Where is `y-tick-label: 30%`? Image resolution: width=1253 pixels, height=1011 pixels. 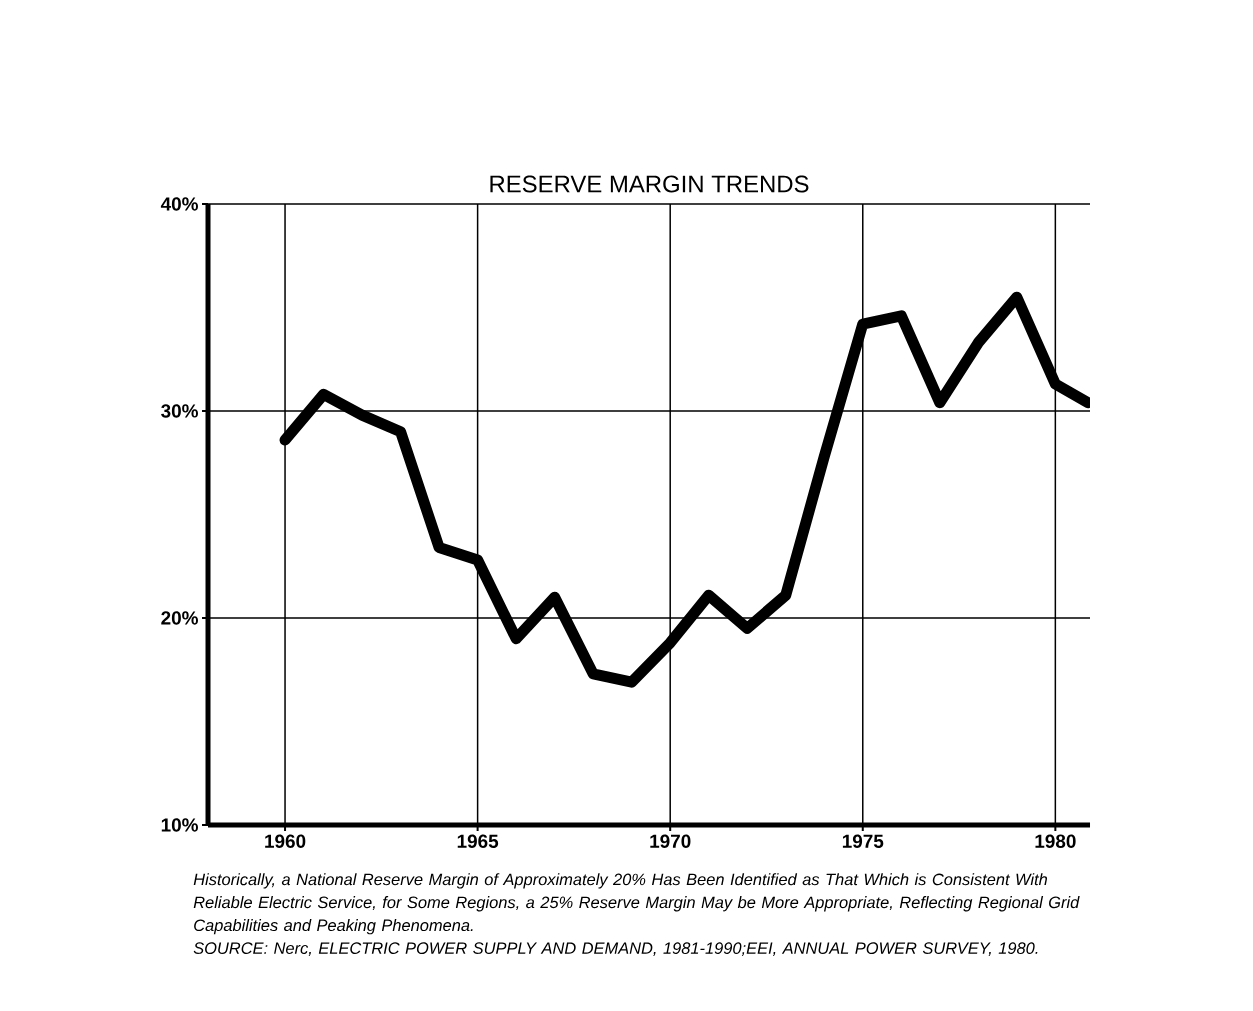 y-tick-label: 30% is located at coordinates (179, 411).